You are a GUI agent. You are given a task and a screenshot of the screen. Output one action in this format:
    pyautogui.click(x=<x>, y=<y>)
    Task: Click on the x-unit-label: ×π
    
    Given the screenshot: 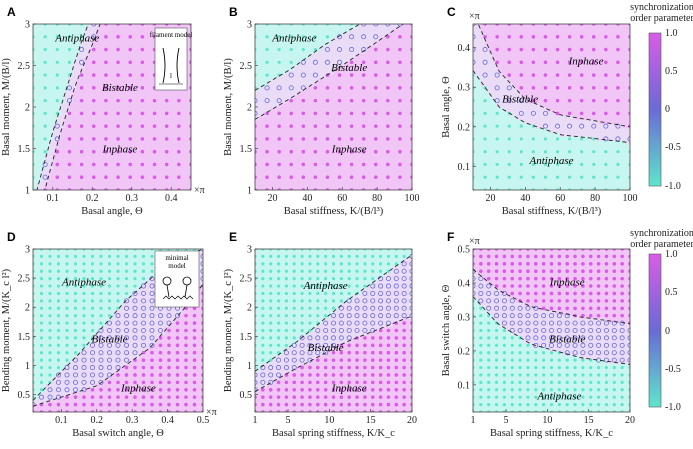 What is the action you would take?
    pyautogui.click(x=211, y=412)
    